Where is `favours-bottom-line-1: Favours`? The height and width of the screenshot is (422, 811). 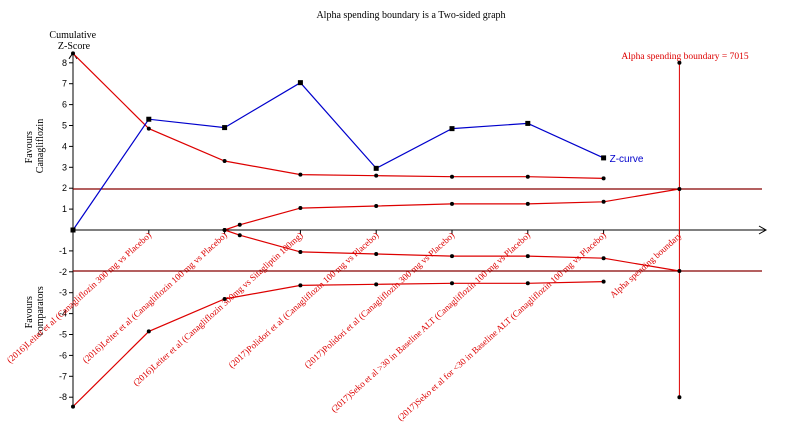 favours-bottom-line-1: Favours is located at coordinates (29, 312).